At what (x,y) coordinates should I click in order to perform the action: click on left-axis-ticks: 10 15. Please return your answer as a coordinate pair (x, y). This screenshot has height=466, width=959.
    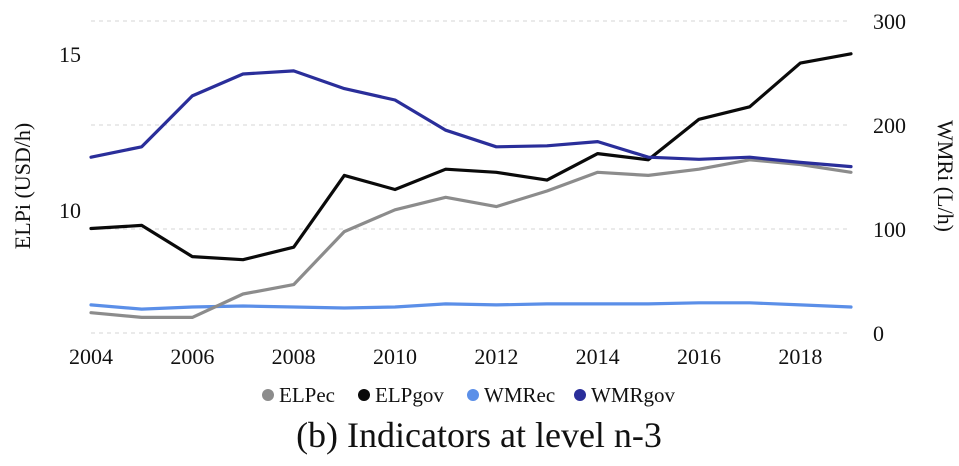
    Looking at the image, I should click on (70, 132).